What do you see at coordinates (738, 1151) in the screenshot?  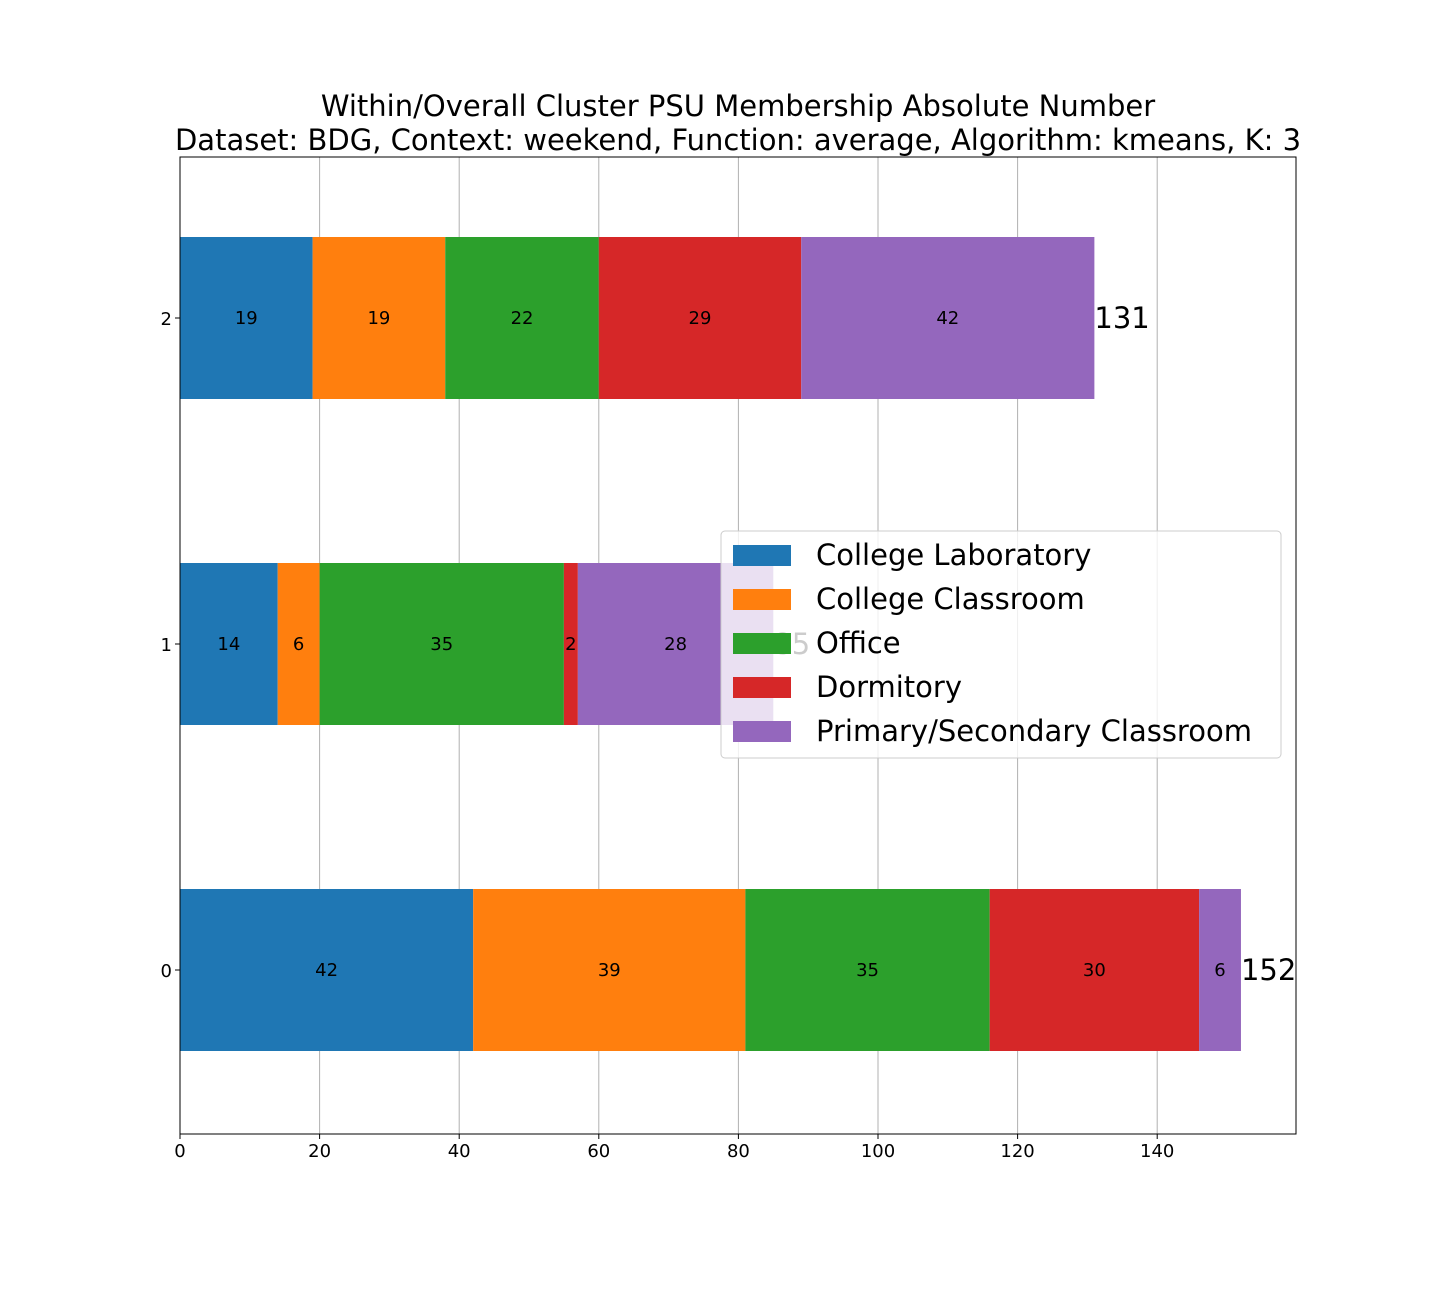 I see `x-tick-label-4: 80` at bounding box center [738, 1151].